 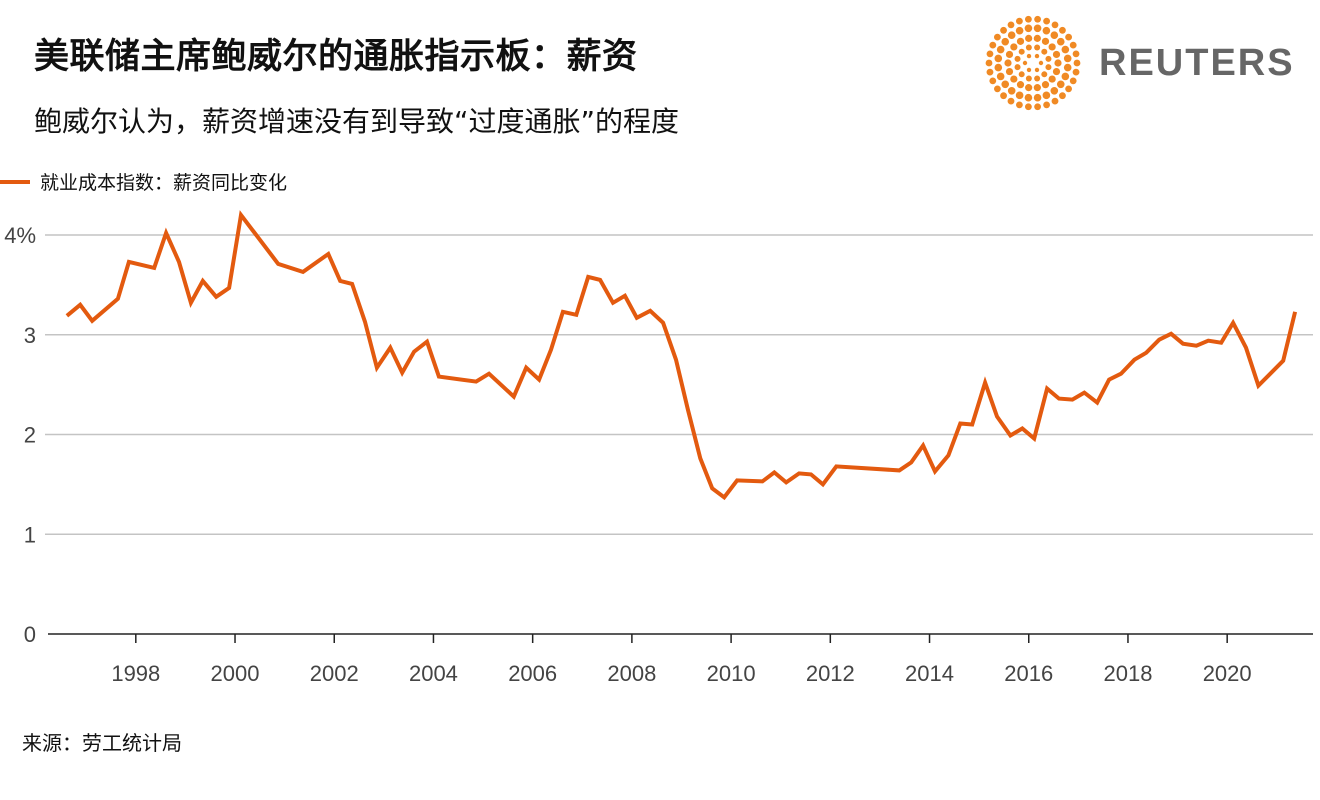 I want to click on x-tick-label: 2004, so click(x=433, y=673).